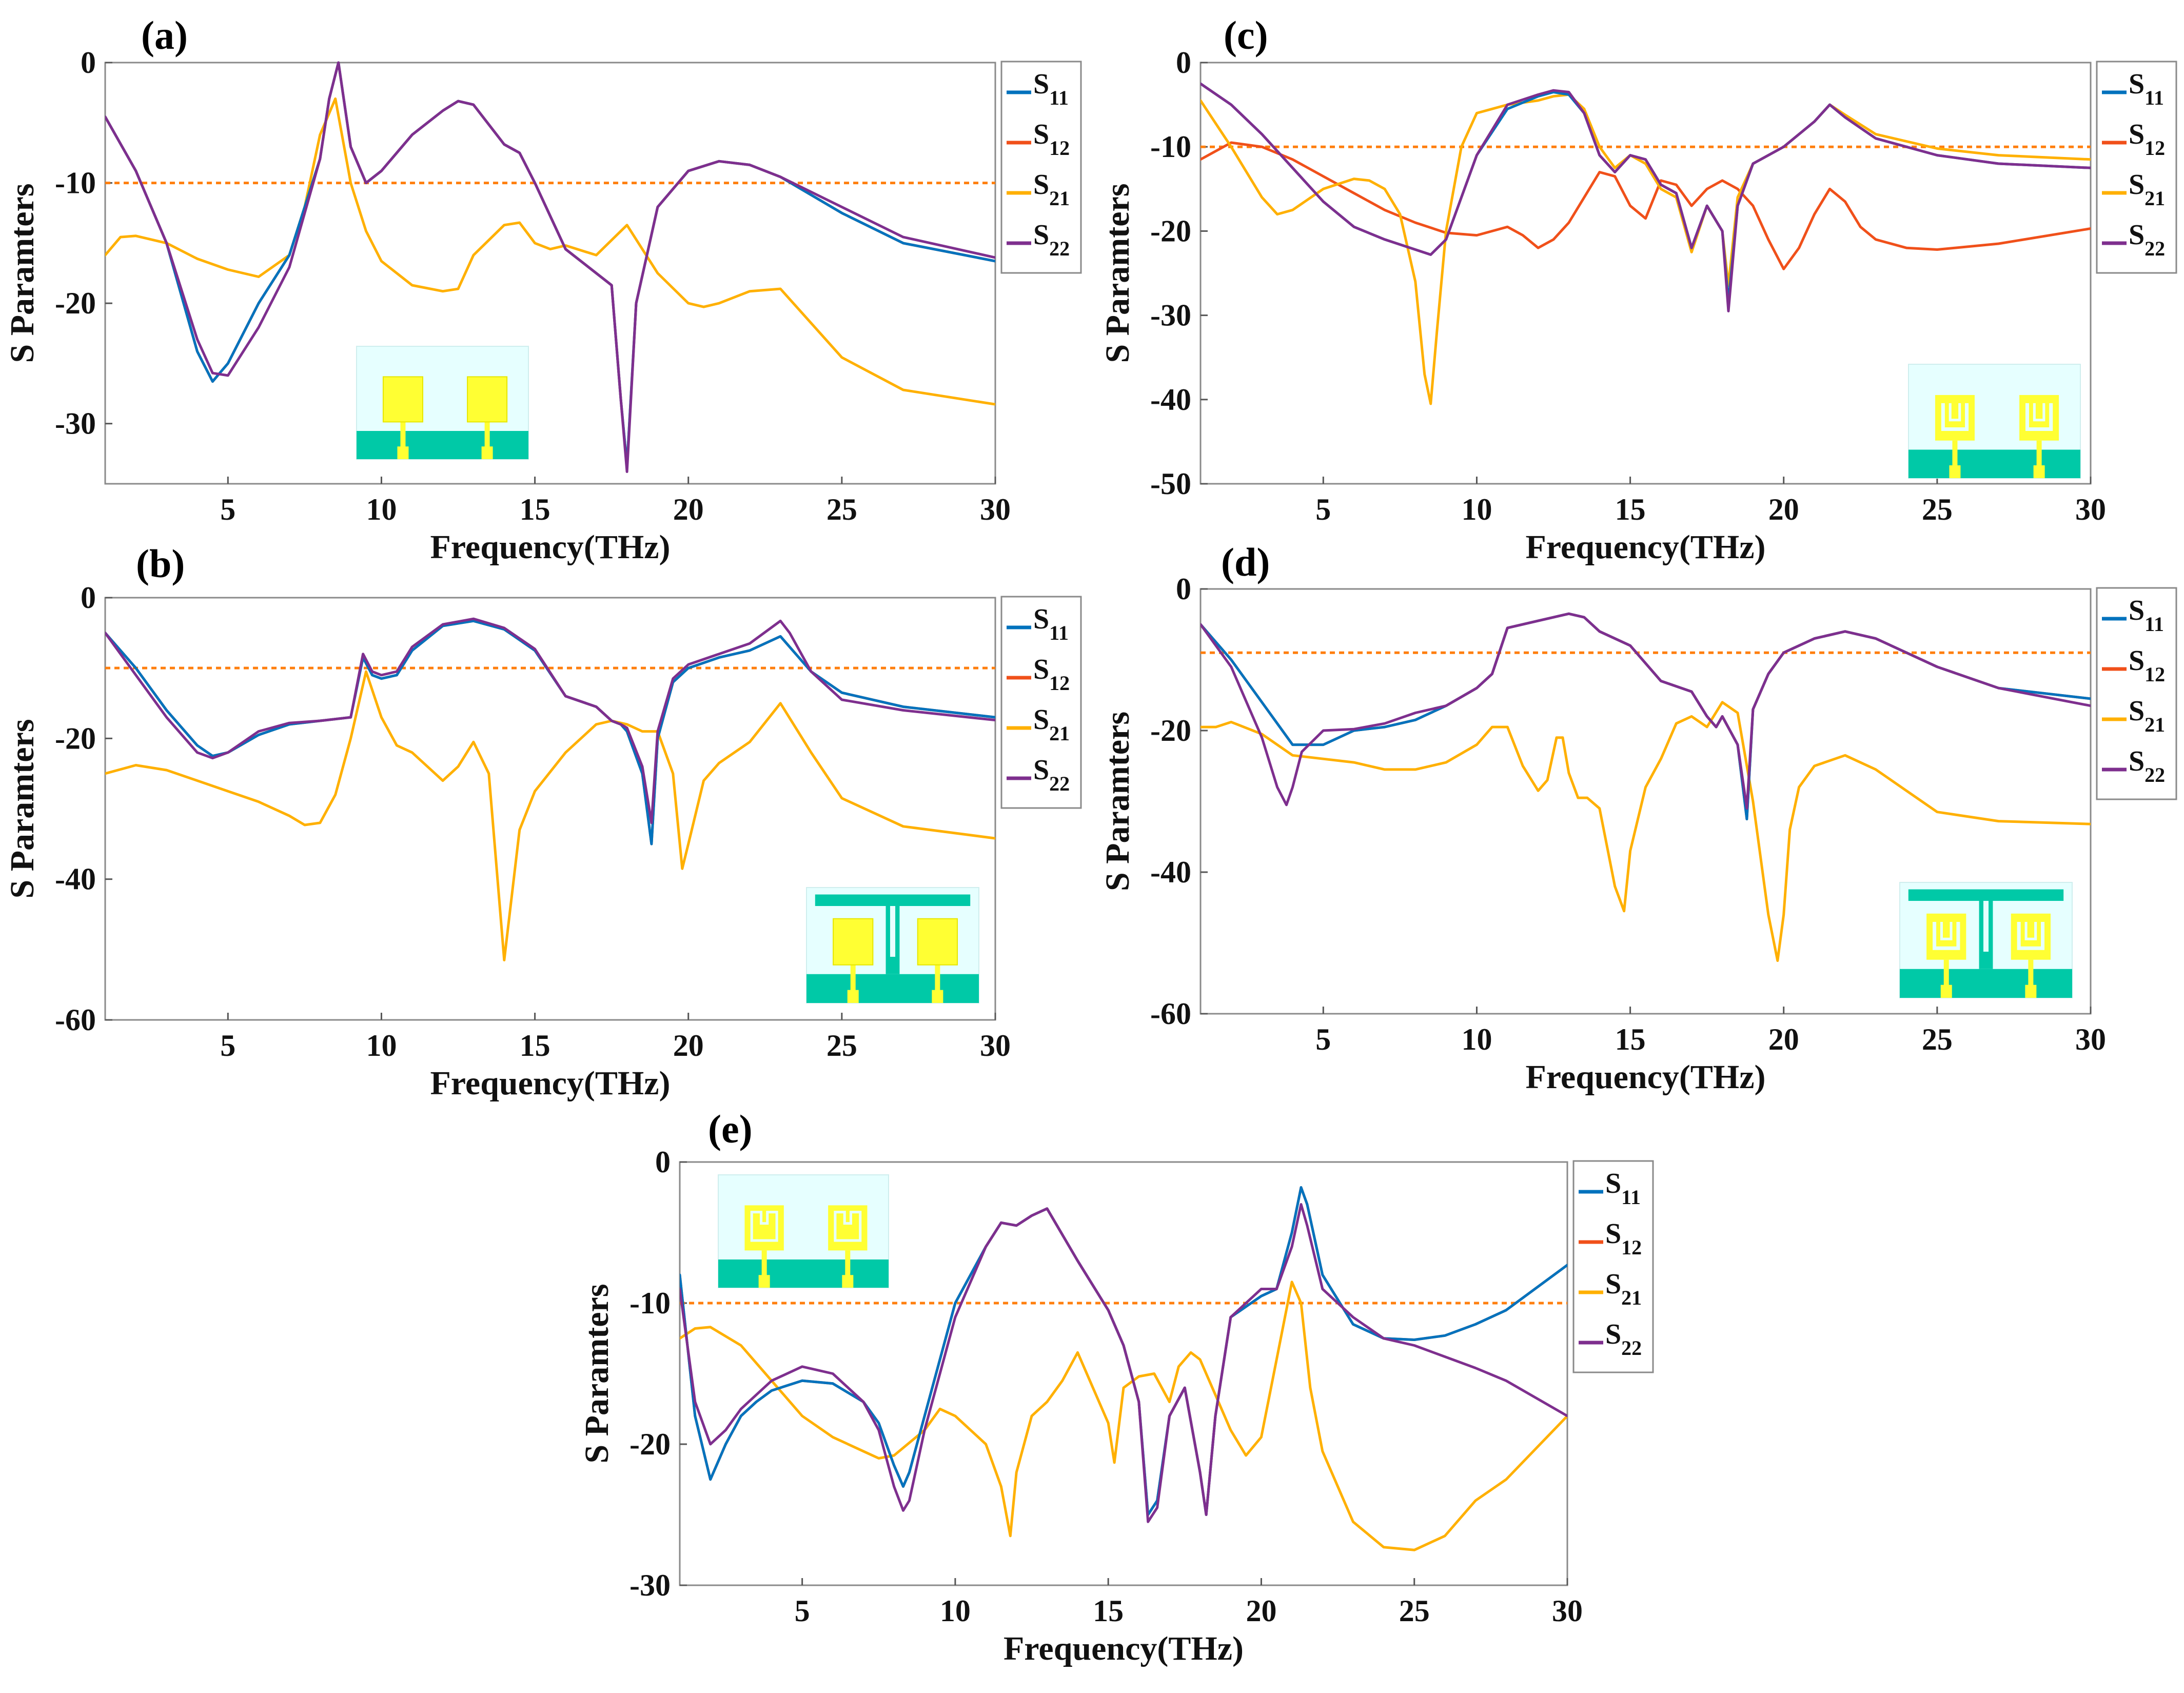 This screenshot has height=1693, width=2184. What do you see at coordinates (1261, 1611) in the screenshot?
I see `x-tick-label: 20` at bounding box center [1261, 1611].